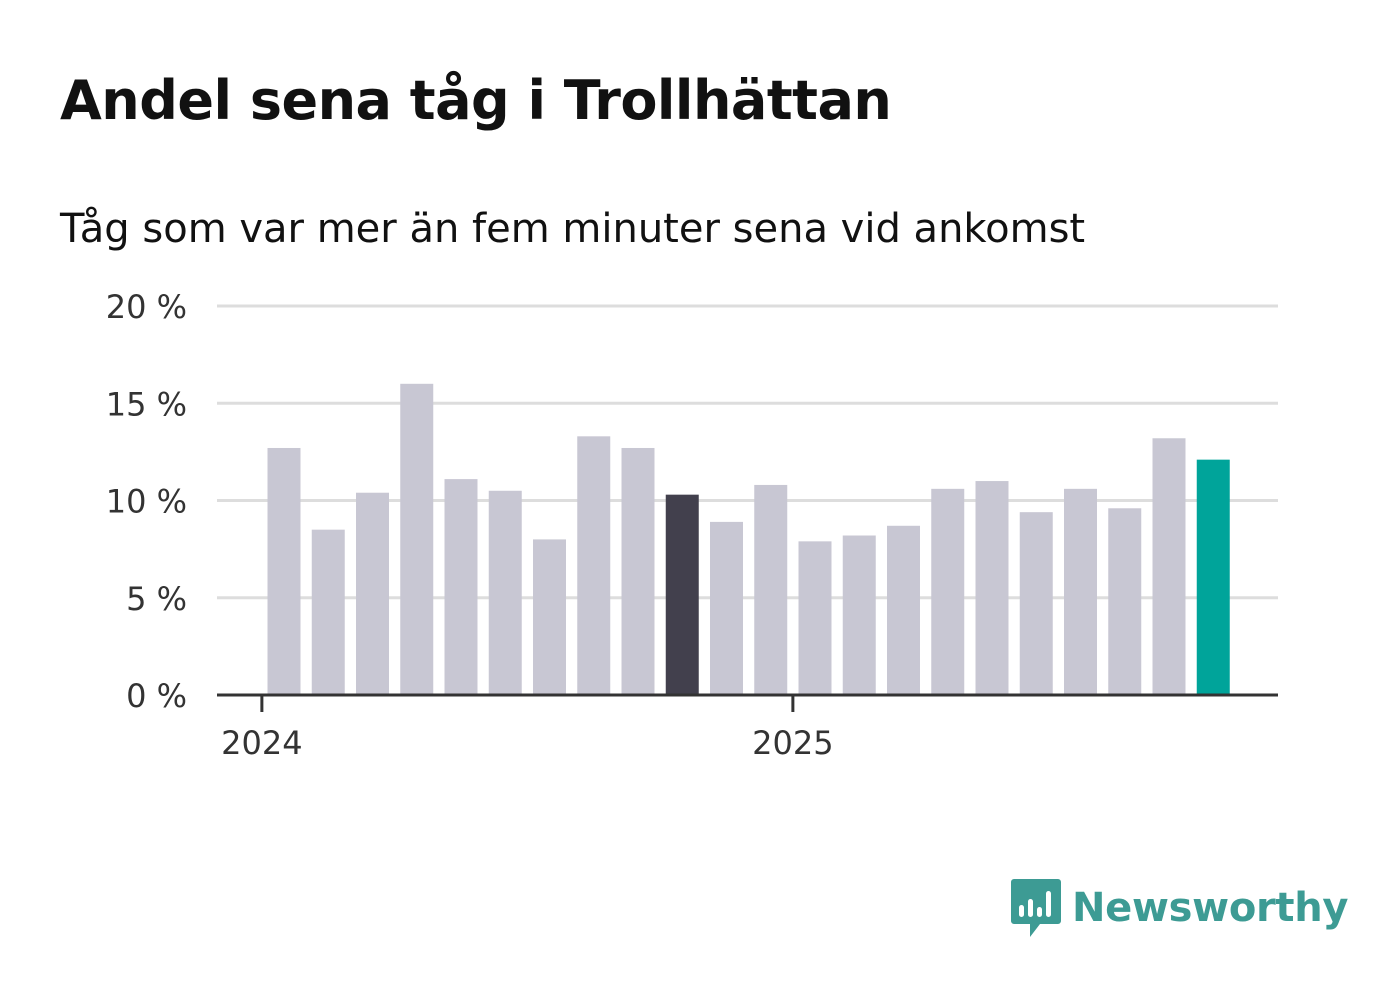 Image resolution: width=1382 pixels, height=999 pixels. Describe the element at coordinates (476, 100) in the screenshot. I see `chart-title: Andel sena tåg i Trollhättan` at that location.